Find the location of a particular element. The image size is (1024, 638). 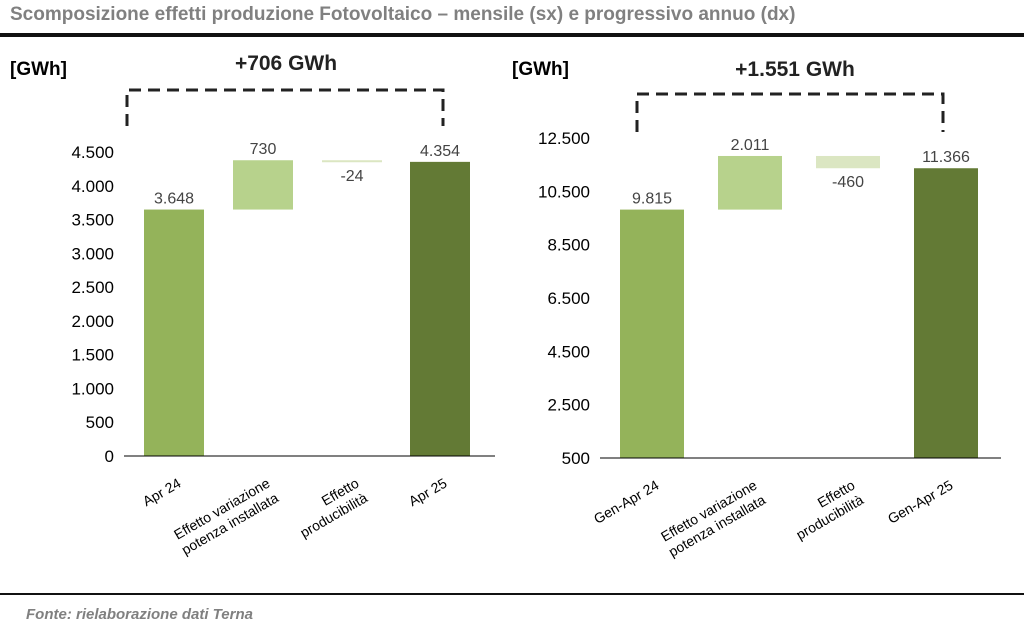

x-tick-label: Apr 24 is located at coordinates (162, 492).